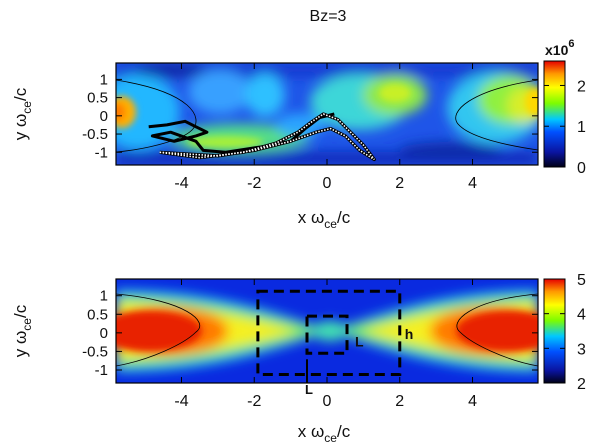 The image size is (601, 443). Describe the element at coordinates (104, 296) in the screenshot. I see `bottom-y-tick-label: 1` at that location.